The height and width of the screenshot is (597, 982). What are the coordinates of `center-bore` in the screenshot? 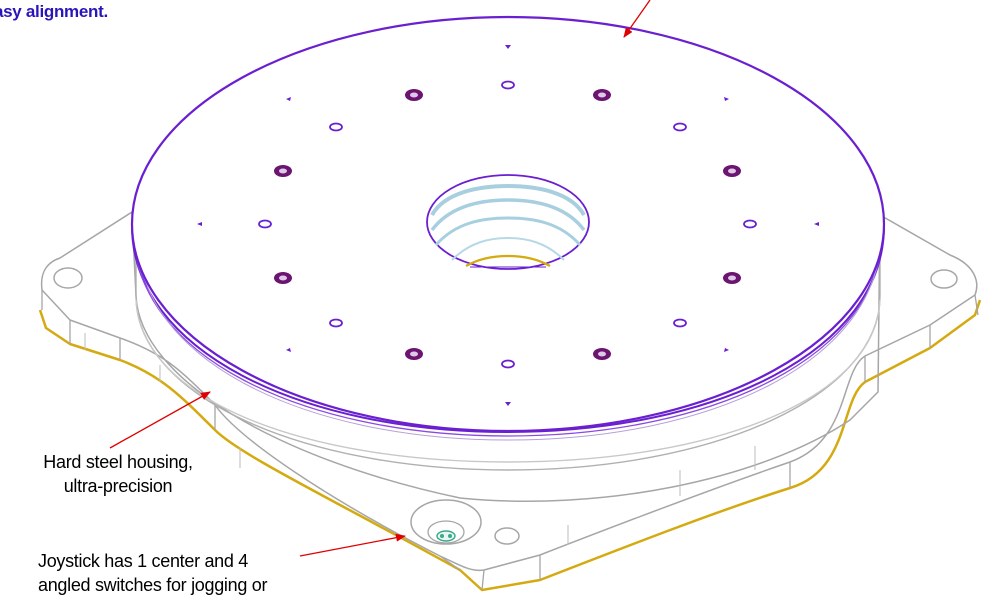 It's located at (508, 222).